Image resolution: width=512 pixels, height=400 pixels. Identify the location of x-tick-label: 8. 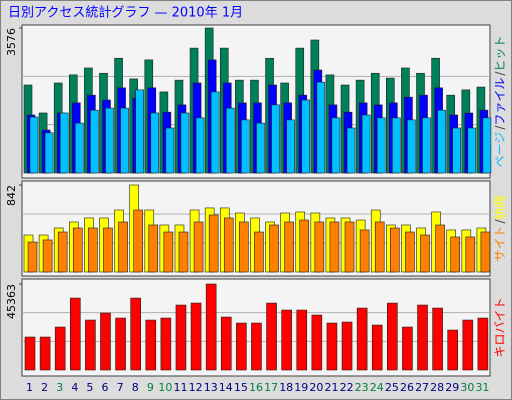
(135, 387).